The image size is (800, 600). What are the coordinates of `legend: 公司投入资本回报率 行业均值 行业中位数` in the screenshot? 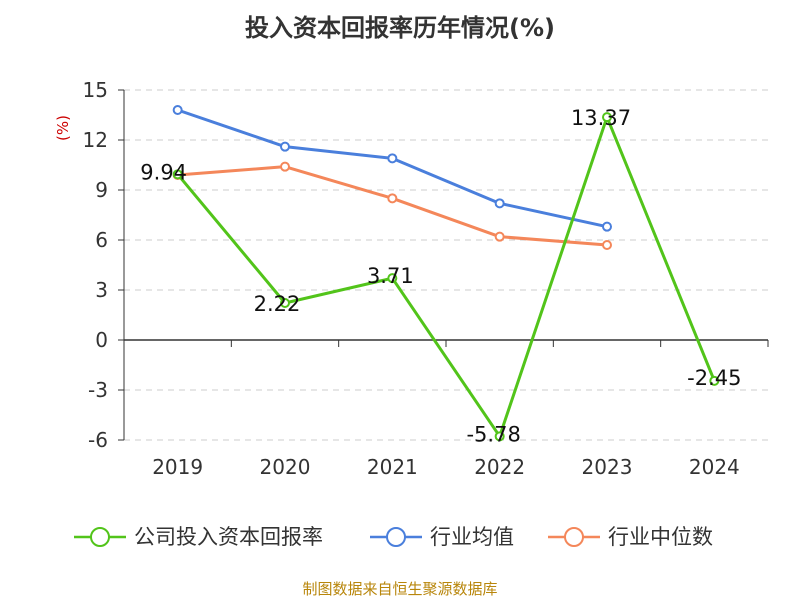 It's located at (393, 537).